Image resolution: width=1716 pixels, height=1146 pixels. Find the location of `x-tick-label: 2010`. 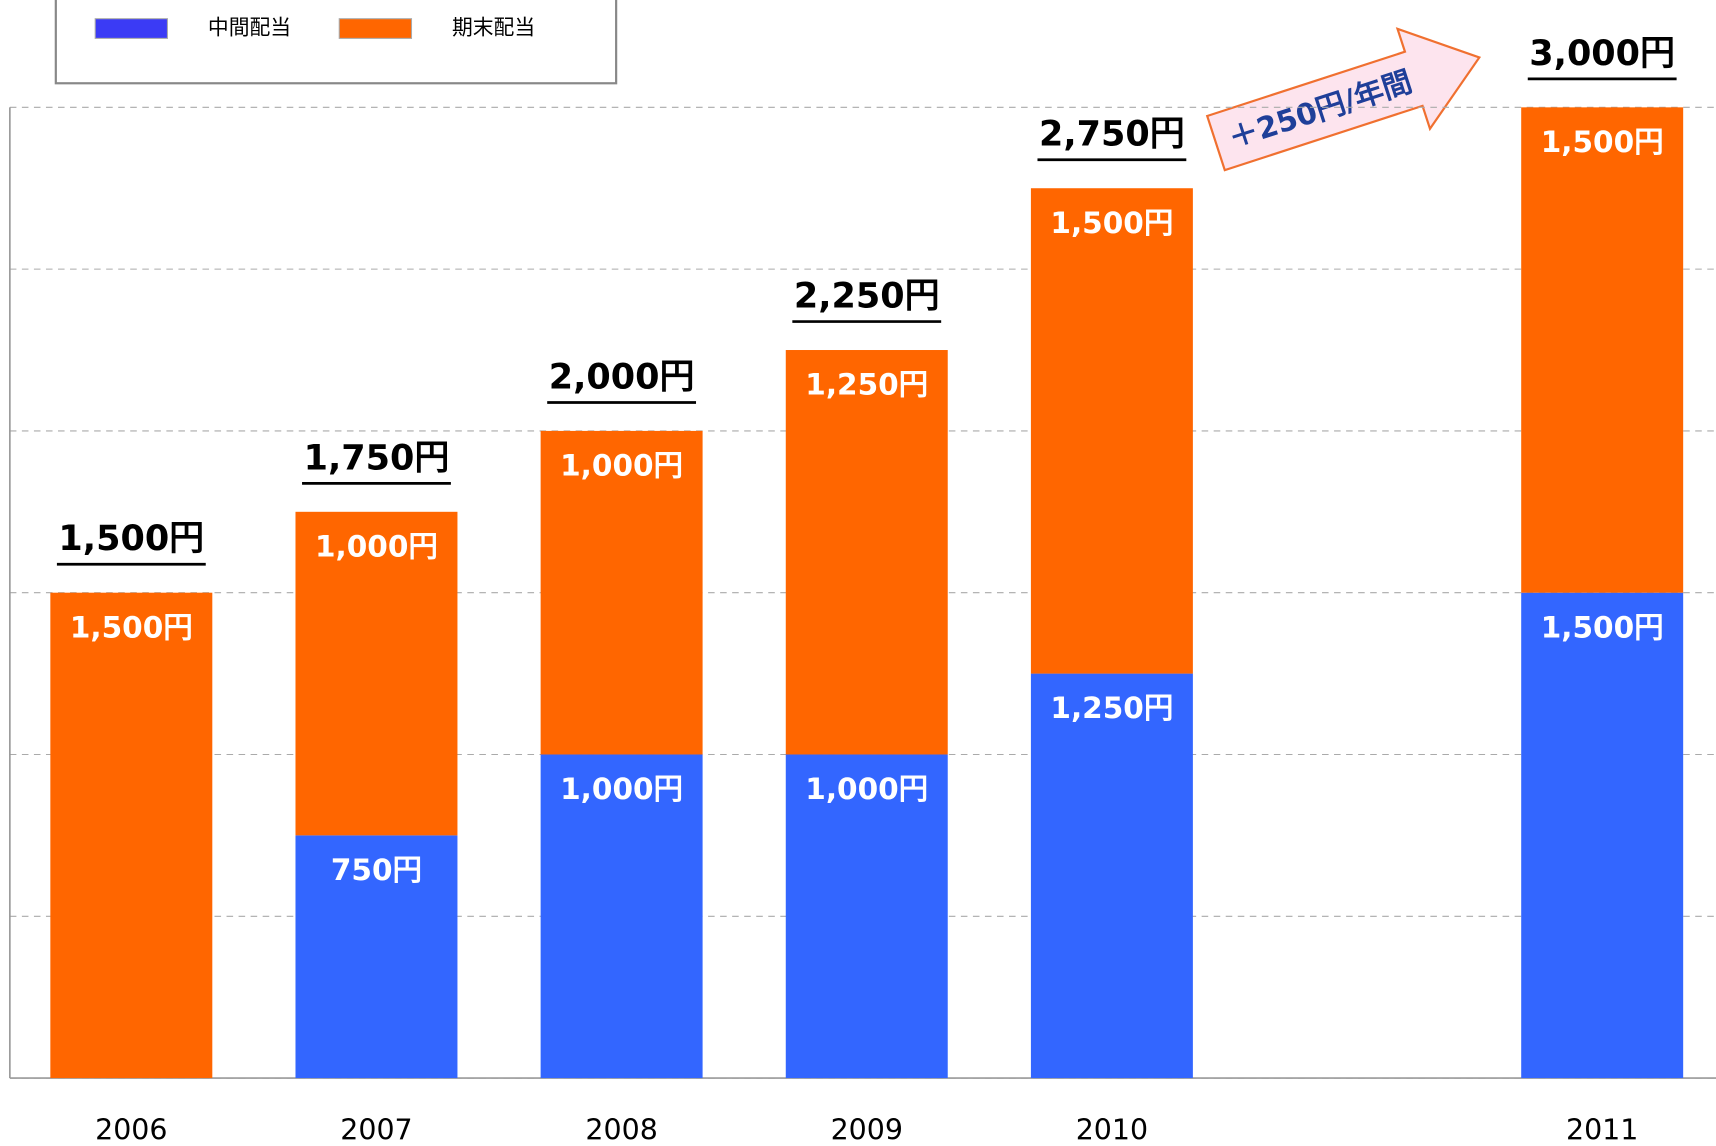

x-tick-label: 2010 is located at coordinates (1112, 1130).